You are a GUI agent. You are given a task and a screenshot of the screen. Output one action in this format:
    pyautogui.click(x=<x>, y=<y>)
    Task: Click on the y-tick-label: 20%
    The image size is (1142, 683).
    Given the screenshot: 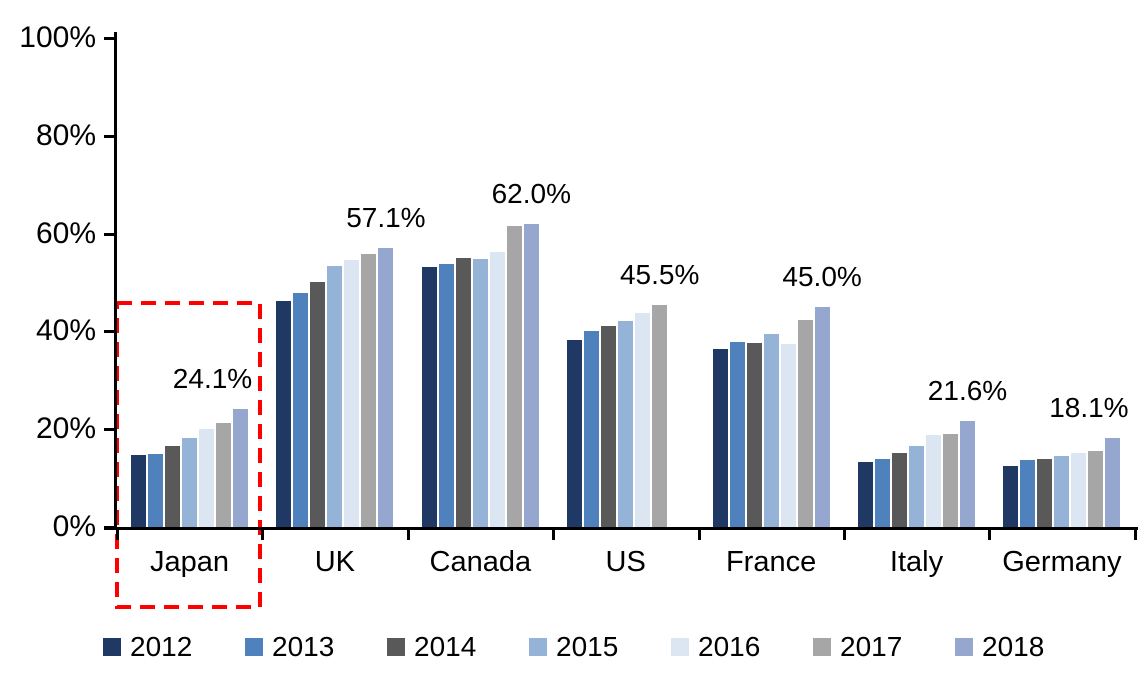 What is the action you would take?
    pyautogui.click(x=65, y=429)
    